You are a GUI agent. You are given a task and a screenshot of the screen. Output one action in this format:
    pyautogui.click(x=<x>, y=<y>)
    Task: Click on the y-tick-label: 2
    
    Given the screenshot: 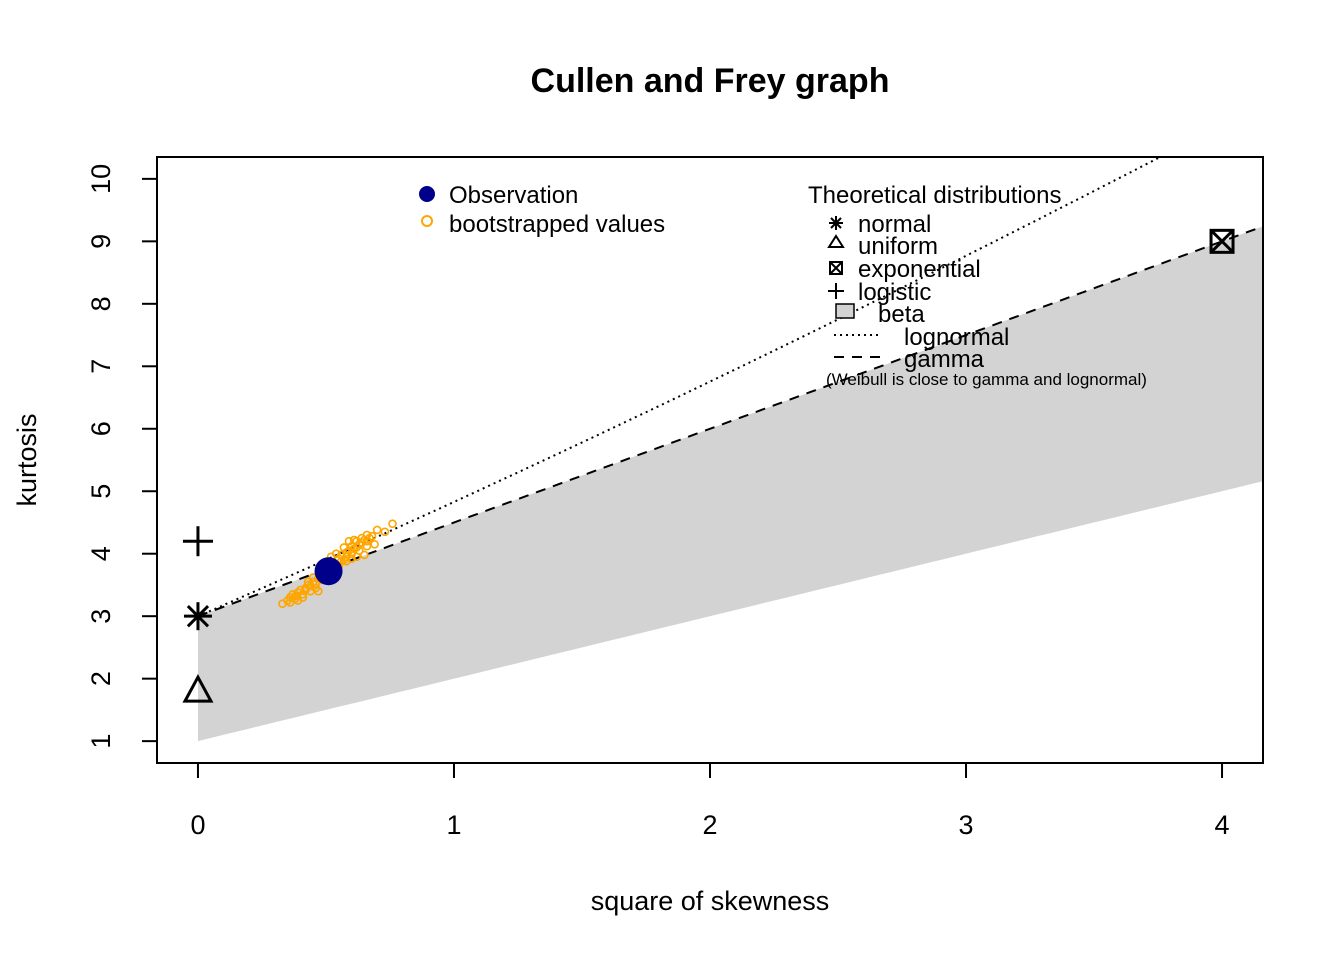 What is the action you would take?
    pyautogui.click(x=101, y=678)
    